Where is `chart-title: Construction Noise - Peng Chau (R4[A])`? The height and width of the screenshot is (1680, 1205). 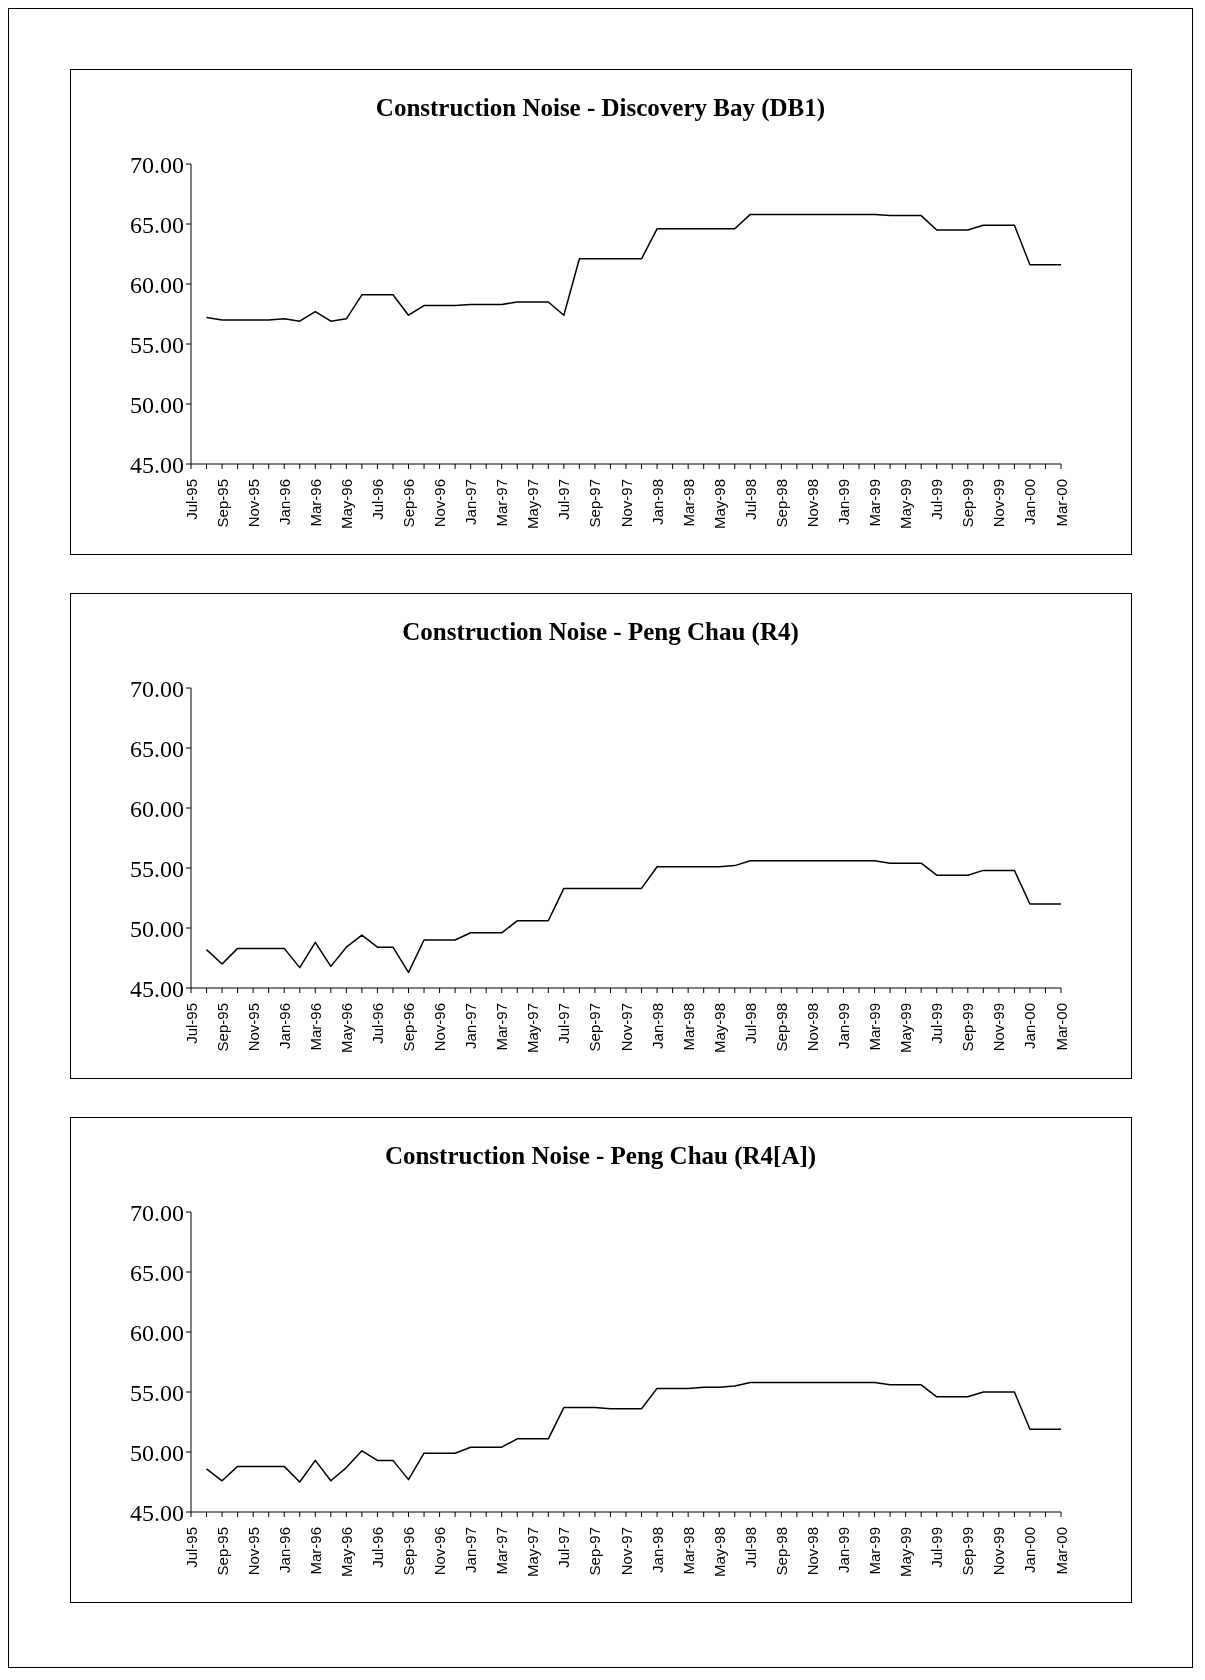 chart-title: Construction Noise - Peng Chau (R4[A]) is located at coordinates (600, 1156).